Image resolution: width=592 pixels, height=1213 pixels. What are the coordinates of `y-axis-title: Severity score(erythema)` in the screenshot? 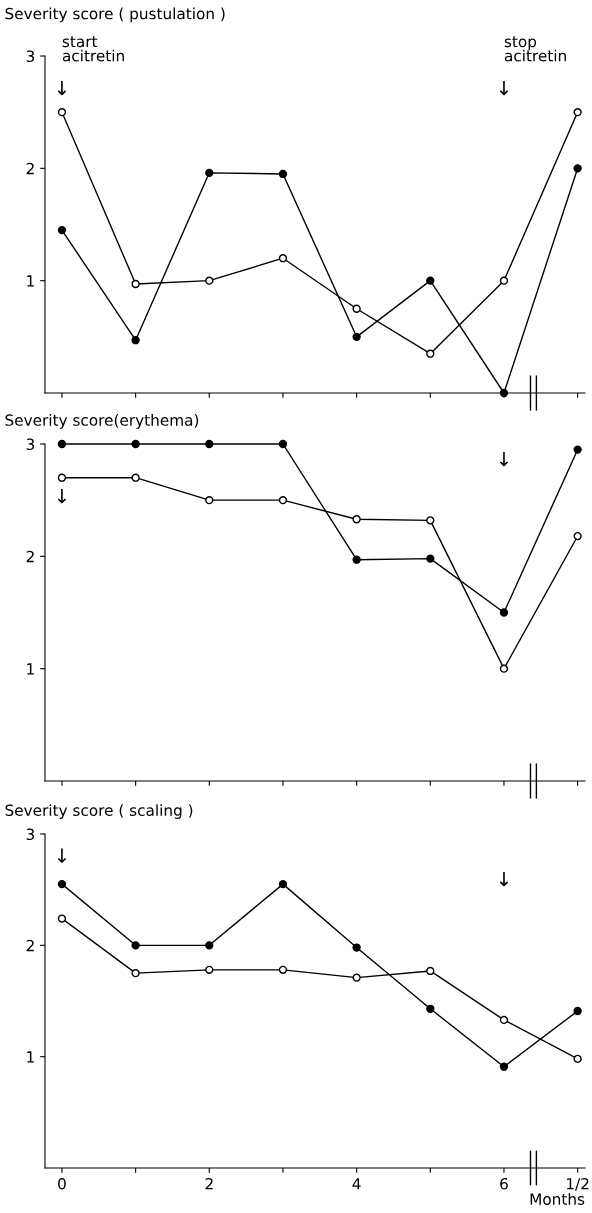 It's located at (102, 421).